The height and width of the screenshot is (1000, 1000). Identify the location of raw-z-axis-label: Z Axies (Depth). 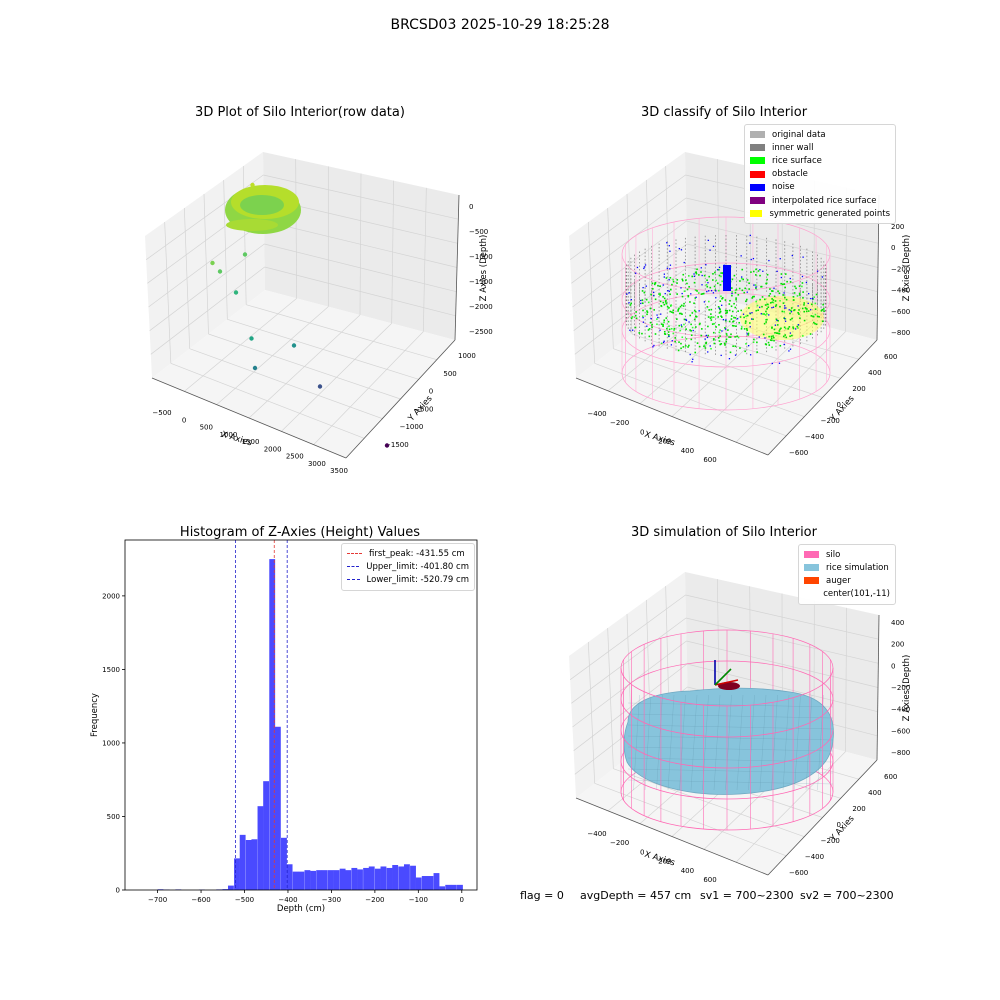
(484, 268).